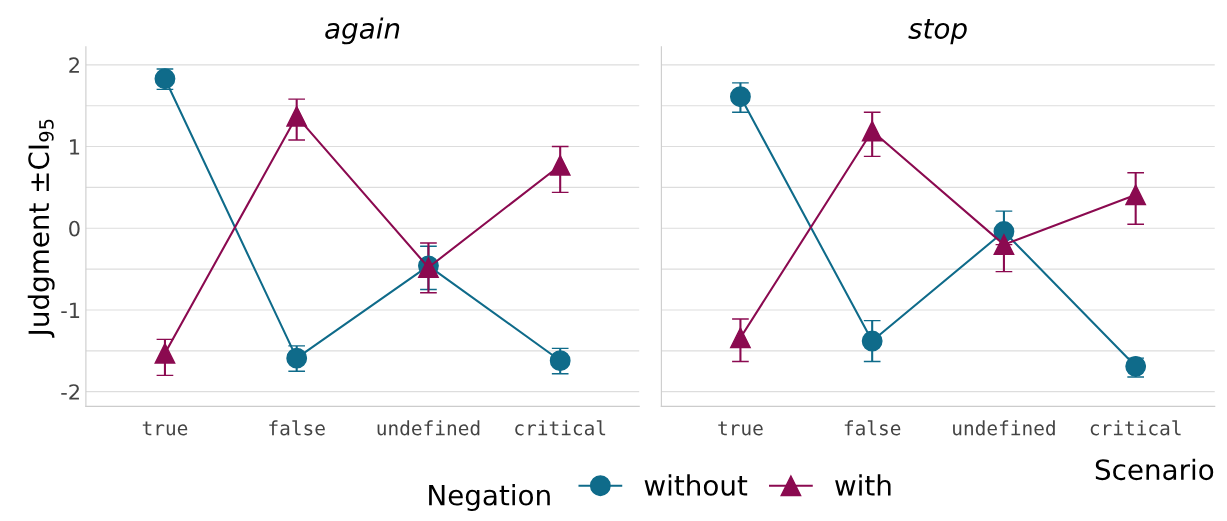  Describe the element at coordinates (70, 392) in the screenshot. I see `y-tick-label: -2` at that location.